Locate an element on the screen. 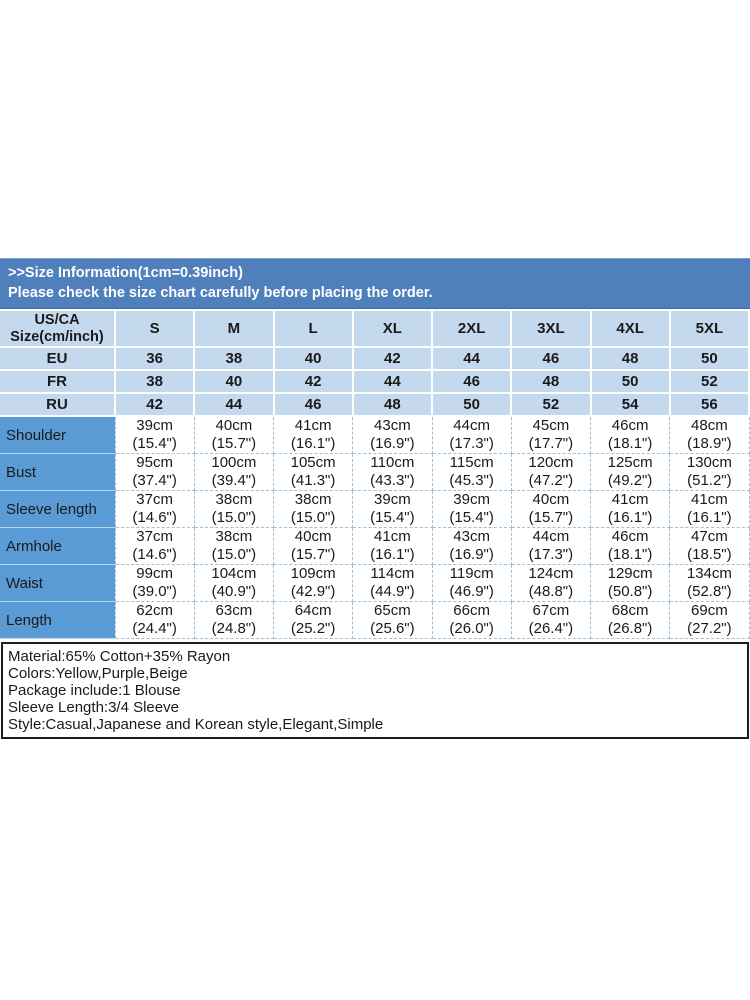  measurement-label: Length is located at coordinates (58, 620).